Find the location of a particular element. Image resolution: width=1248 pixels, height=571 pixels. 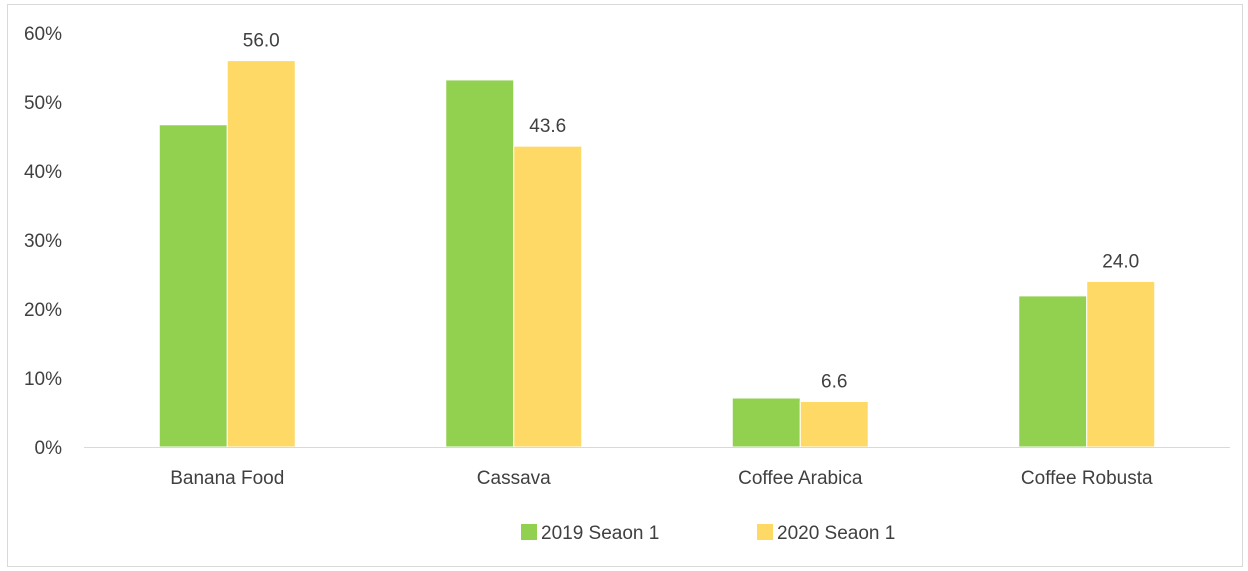

y-axis-tick-labels: 0% 10% 20% 30% 40% 50% 60% is located at coordinates (43, 241).